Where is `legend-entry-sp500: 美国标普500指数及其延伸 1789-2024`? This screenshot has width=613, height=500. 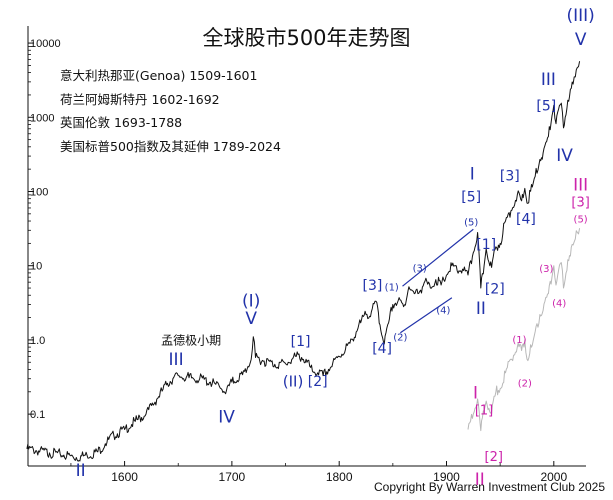 legend-entry-sp500: 美国标普500指数及其延伸 1789-2024 is located at coordinates (170, 146).